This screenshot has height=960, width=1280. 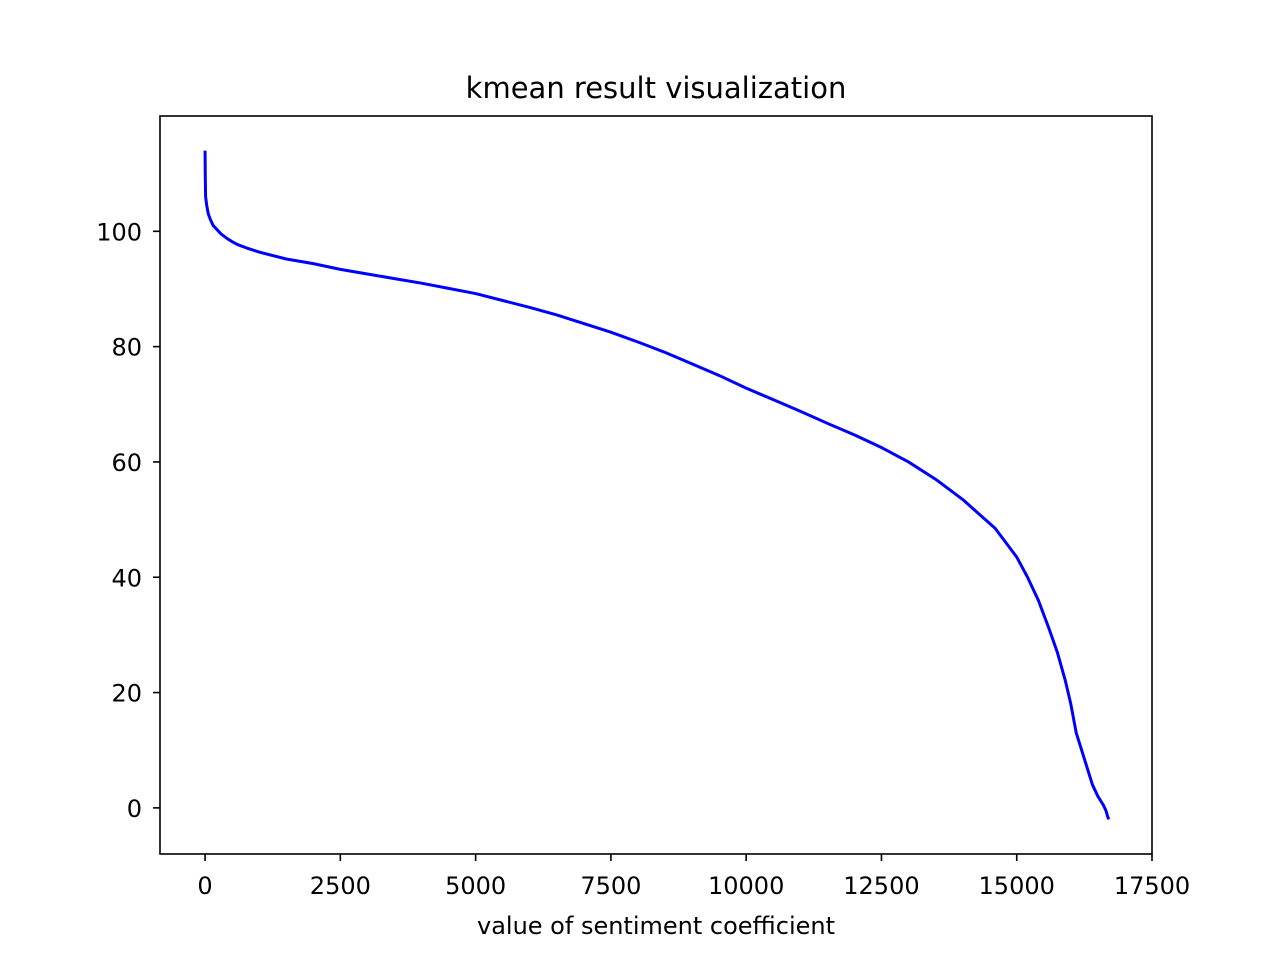 I want to click on x-tick-label: 17500, so click(x=1152, y=886).